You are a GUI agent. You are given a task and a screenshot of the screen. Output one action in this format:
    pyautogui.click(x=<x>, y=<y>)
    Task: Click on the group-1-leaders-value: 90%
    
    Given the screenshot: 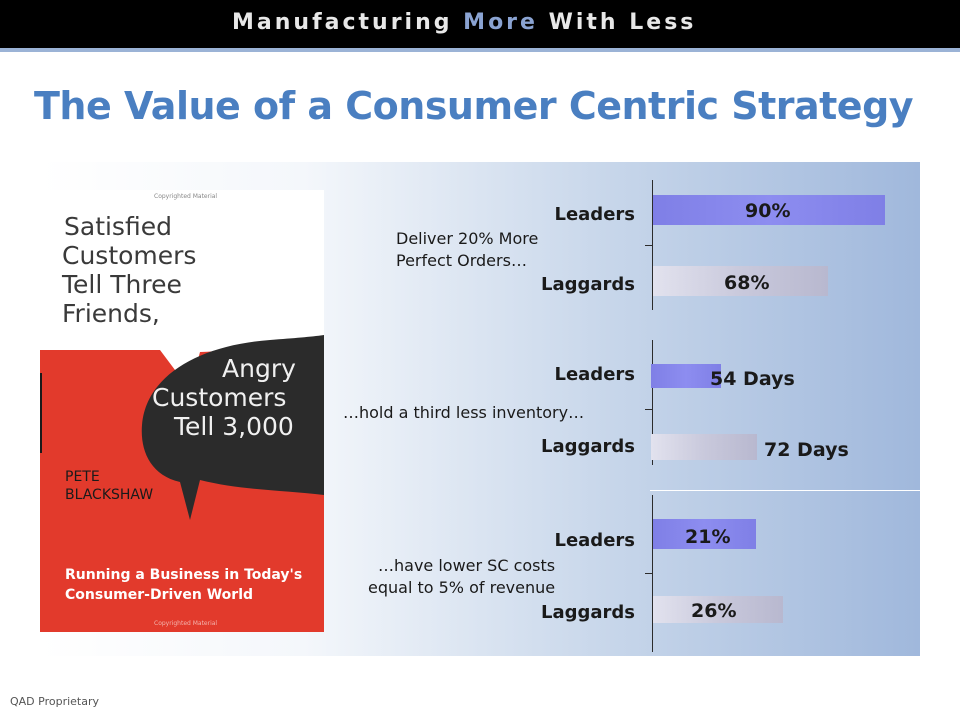 What is the action you would take?
    pyautogui.click(x=768, y=211)
    